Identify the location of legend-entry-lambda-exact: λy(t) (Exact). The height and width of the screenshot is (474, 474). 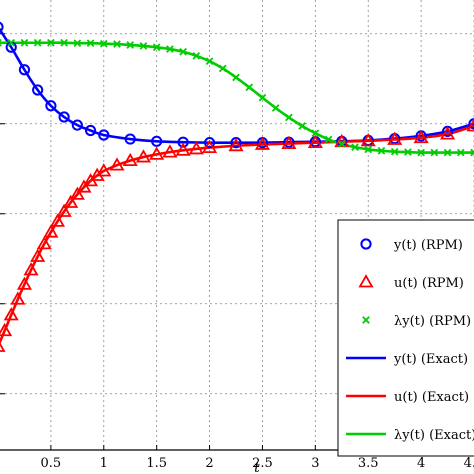
(434, 435).